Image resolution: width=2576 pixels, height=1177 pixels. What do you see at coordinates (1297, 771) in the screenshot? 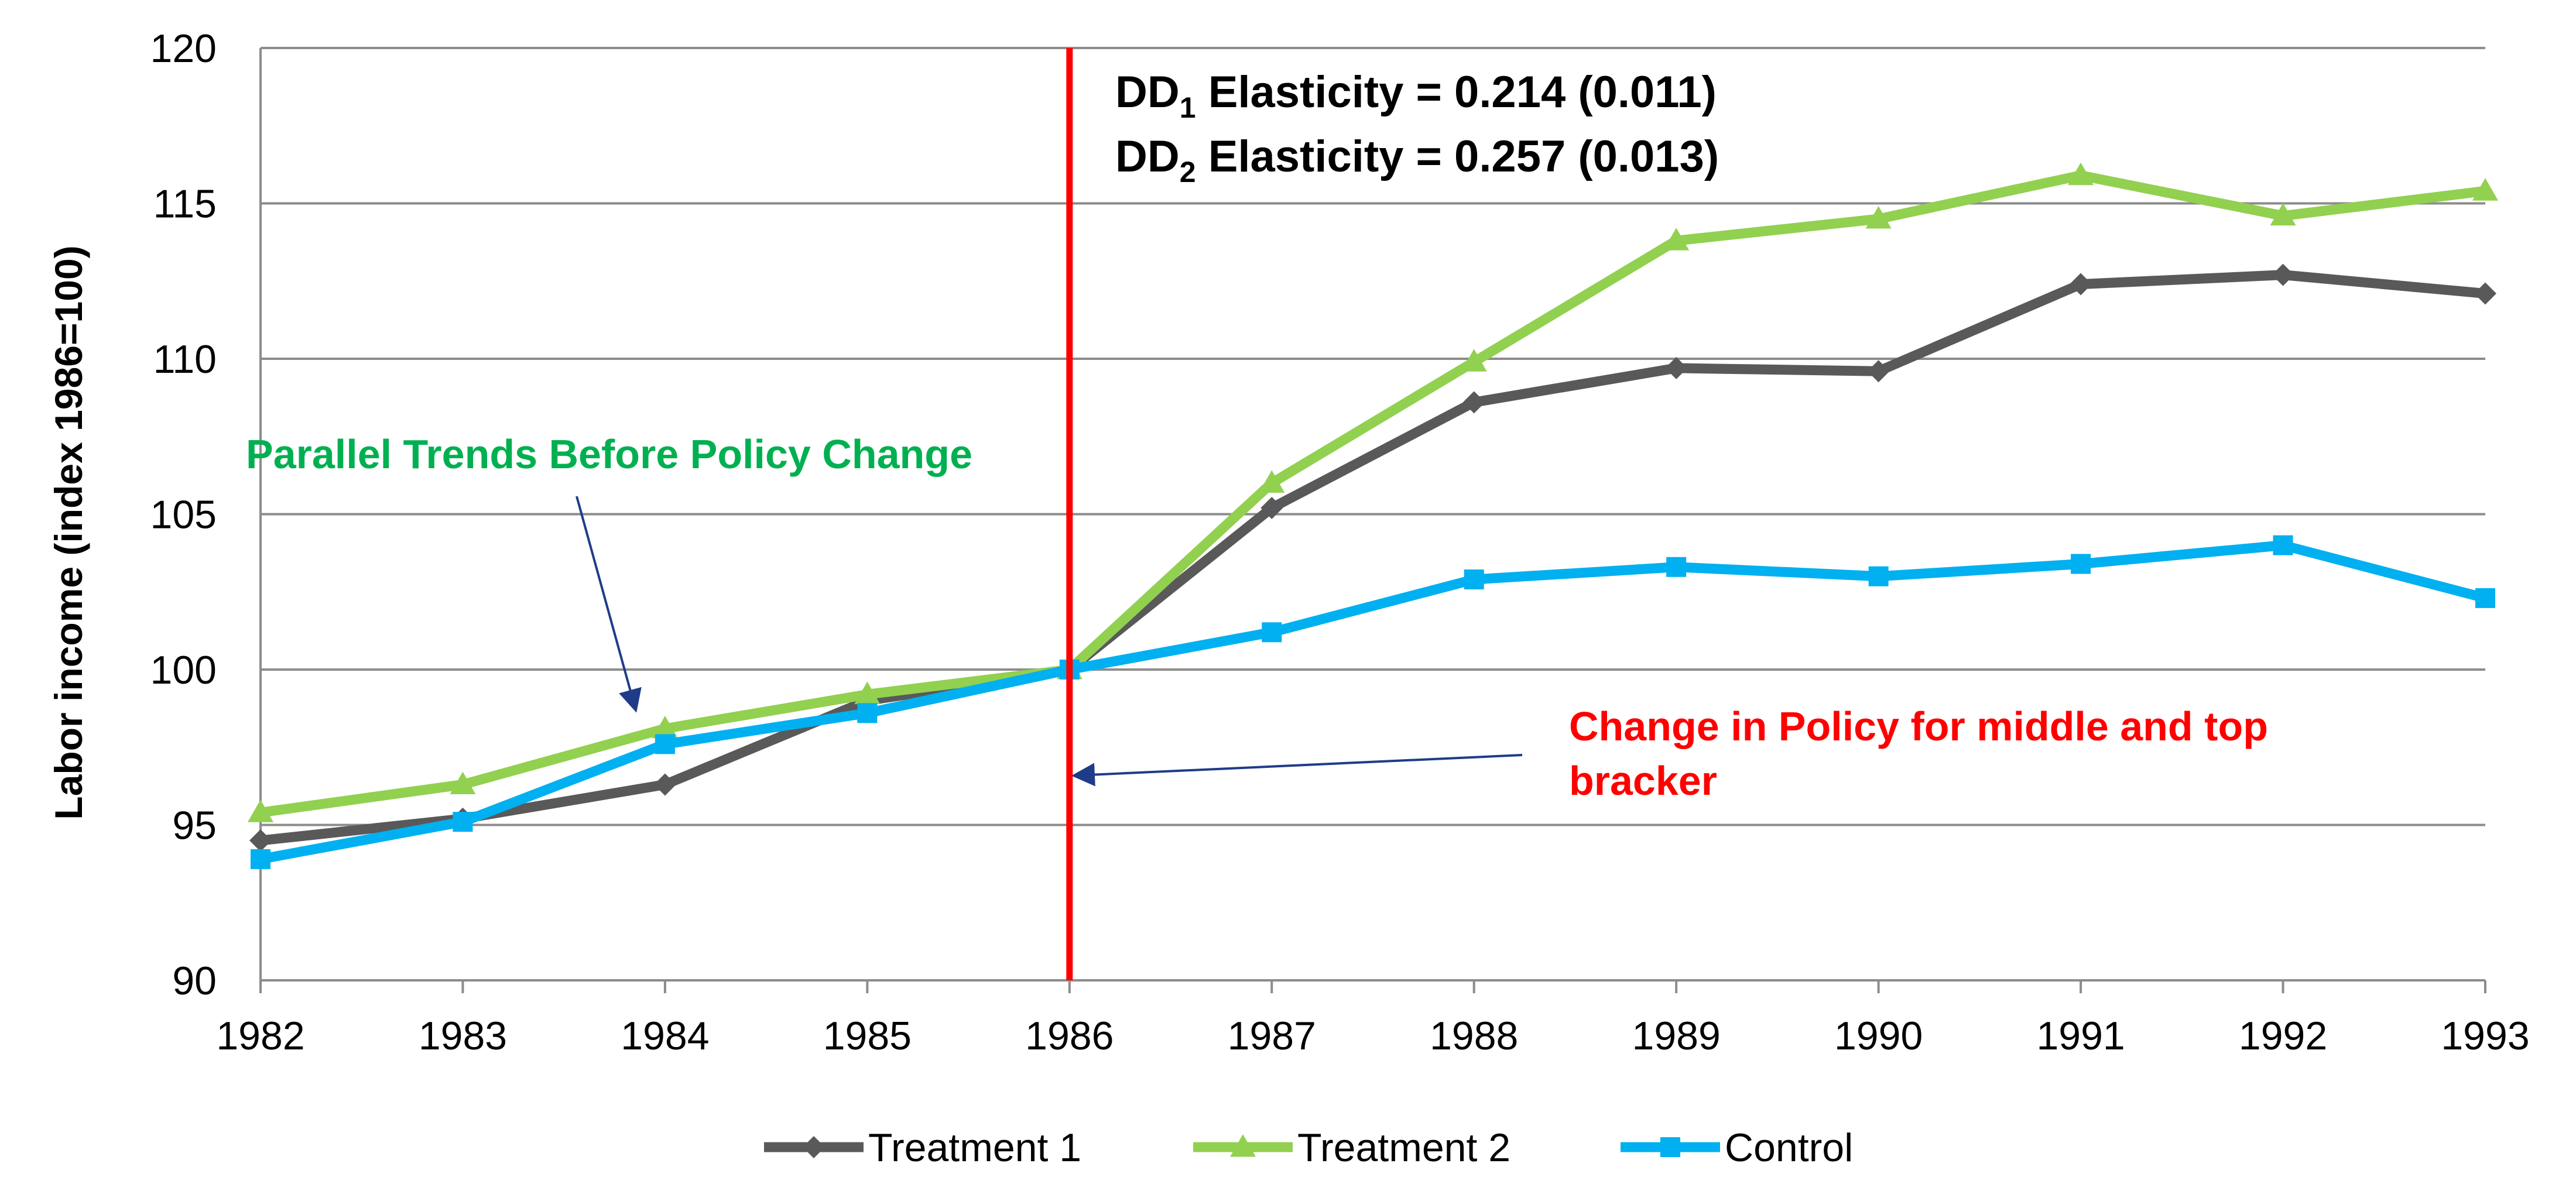
I see `policy-change-arrow` at bounding box center [1297, 771].